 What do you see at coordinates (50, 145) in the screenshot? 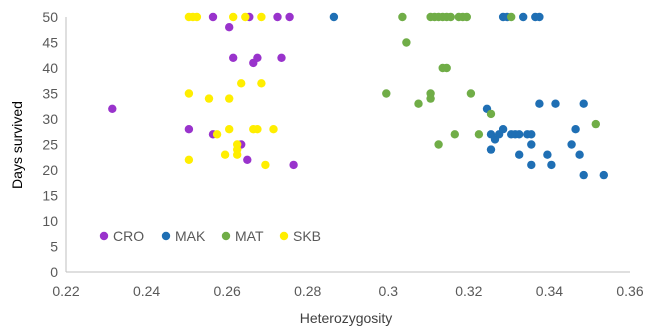
I see `y-tick-label: 25` at bounding box center [50, 145].